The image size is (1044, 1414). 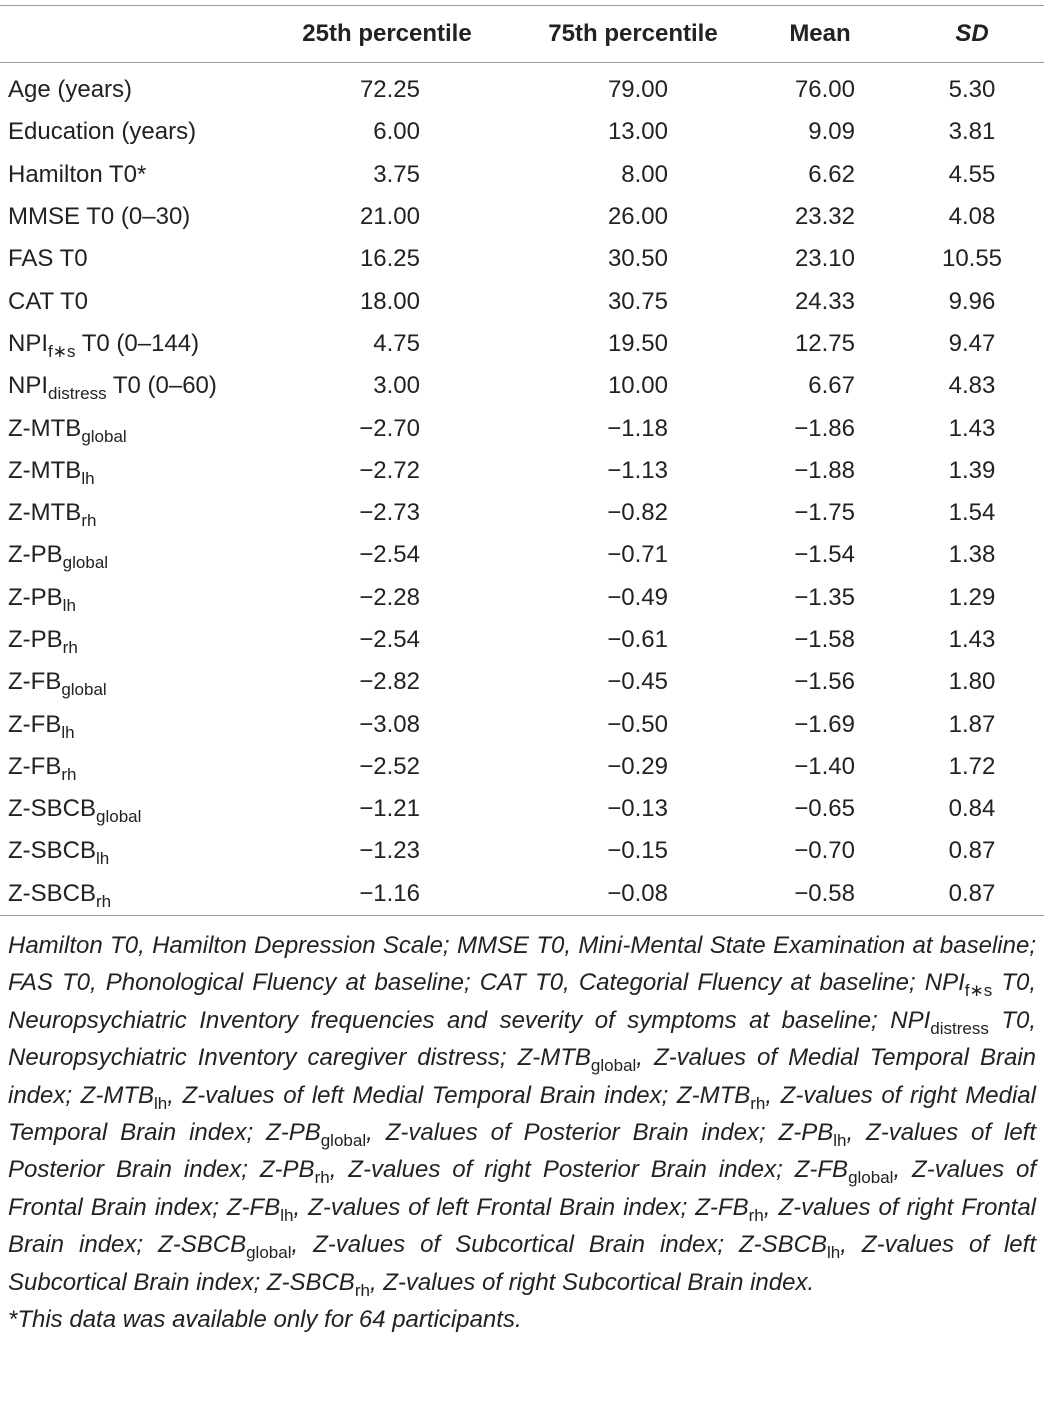 I want to click on table-cell: 10.00, so click(x=637, y=386).